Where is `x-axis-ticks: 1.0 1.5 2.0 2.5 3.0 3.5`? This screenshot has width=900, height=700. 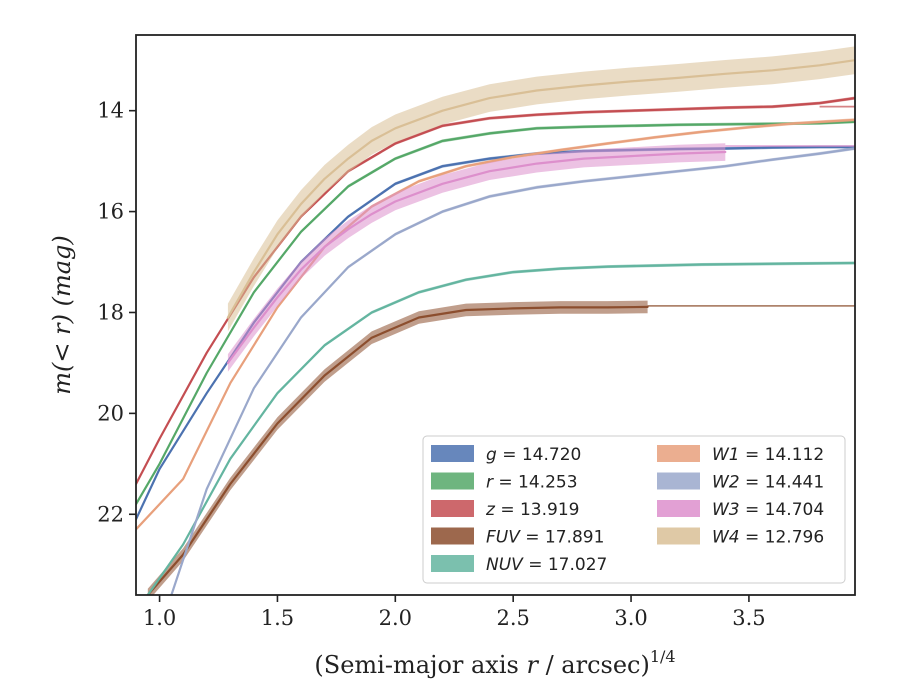
x-axis-ticks: 1.0 1.5 2.0 2.5 3.0 3.5 is located at coordinates (454, 612).